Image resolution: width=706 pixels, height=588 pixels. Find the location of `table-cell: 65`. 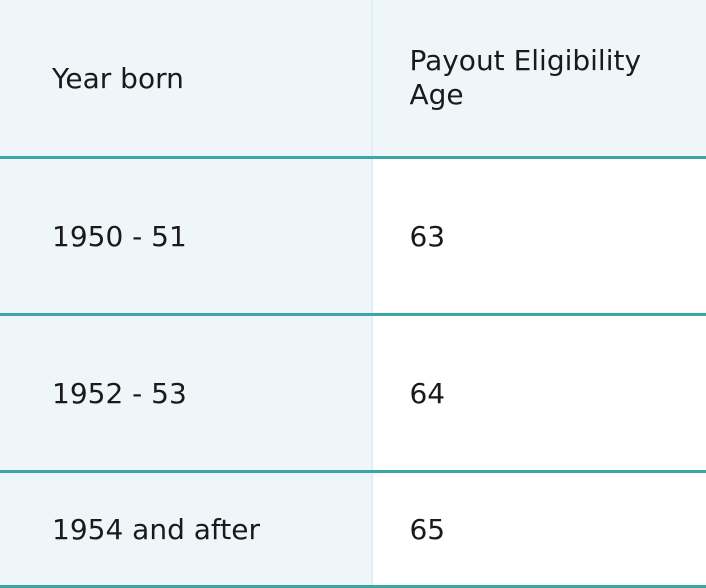

table-cell: 65 is located at coordinates (539, 529).